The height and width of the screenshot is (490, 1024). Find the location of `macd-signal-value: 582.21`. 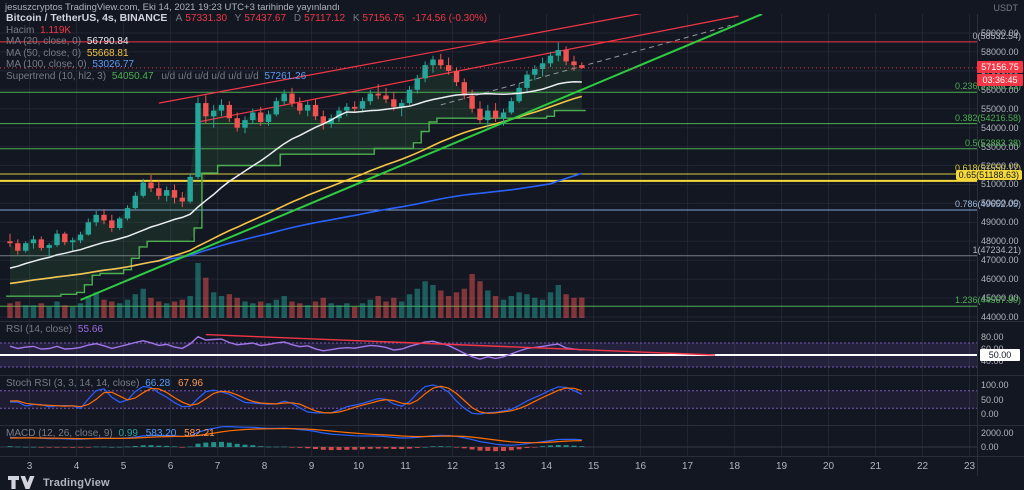

macd-signal-value: 582.21 is located at coordinates (199, 433).